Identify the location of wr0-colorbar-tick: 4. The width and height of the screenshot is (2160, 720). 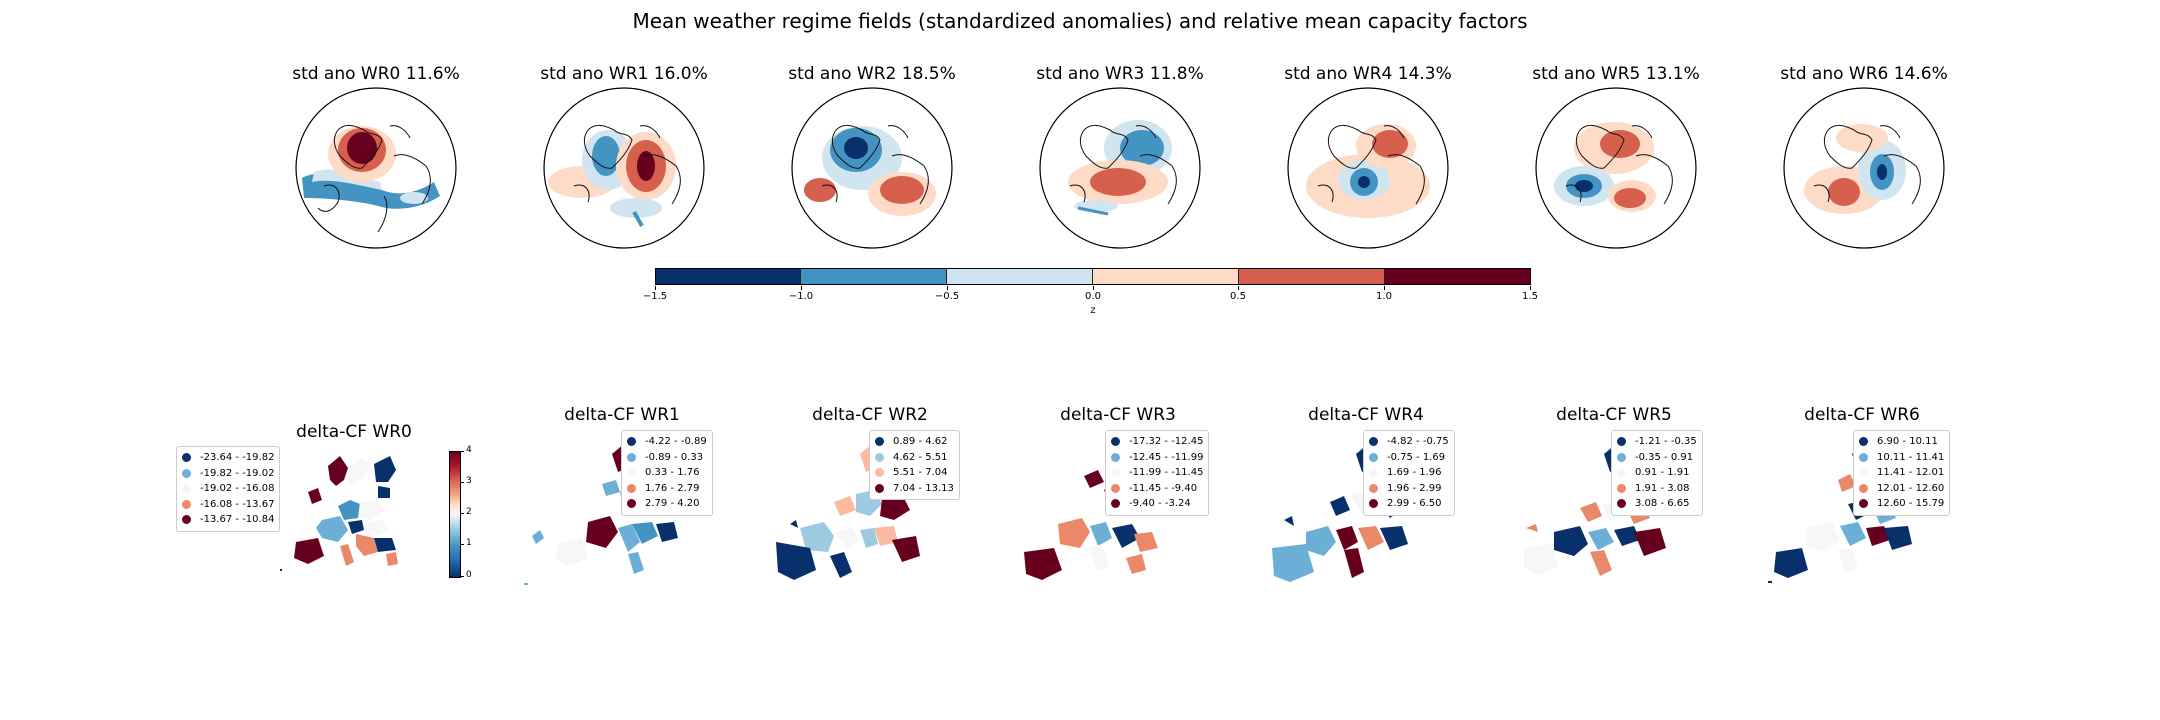
(469, 450).